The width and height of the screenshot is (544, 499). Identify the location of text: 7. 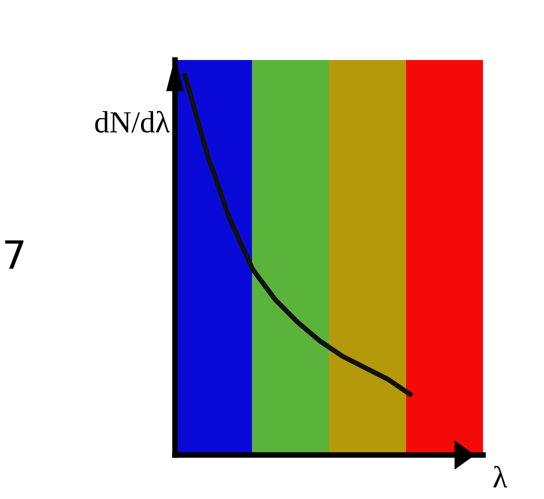
(14, 254).